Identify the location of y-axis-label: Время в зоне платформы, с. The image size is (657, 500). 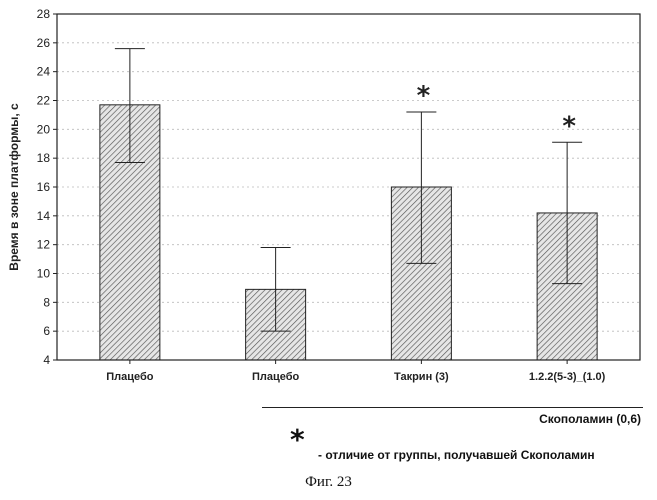
(14, 187).